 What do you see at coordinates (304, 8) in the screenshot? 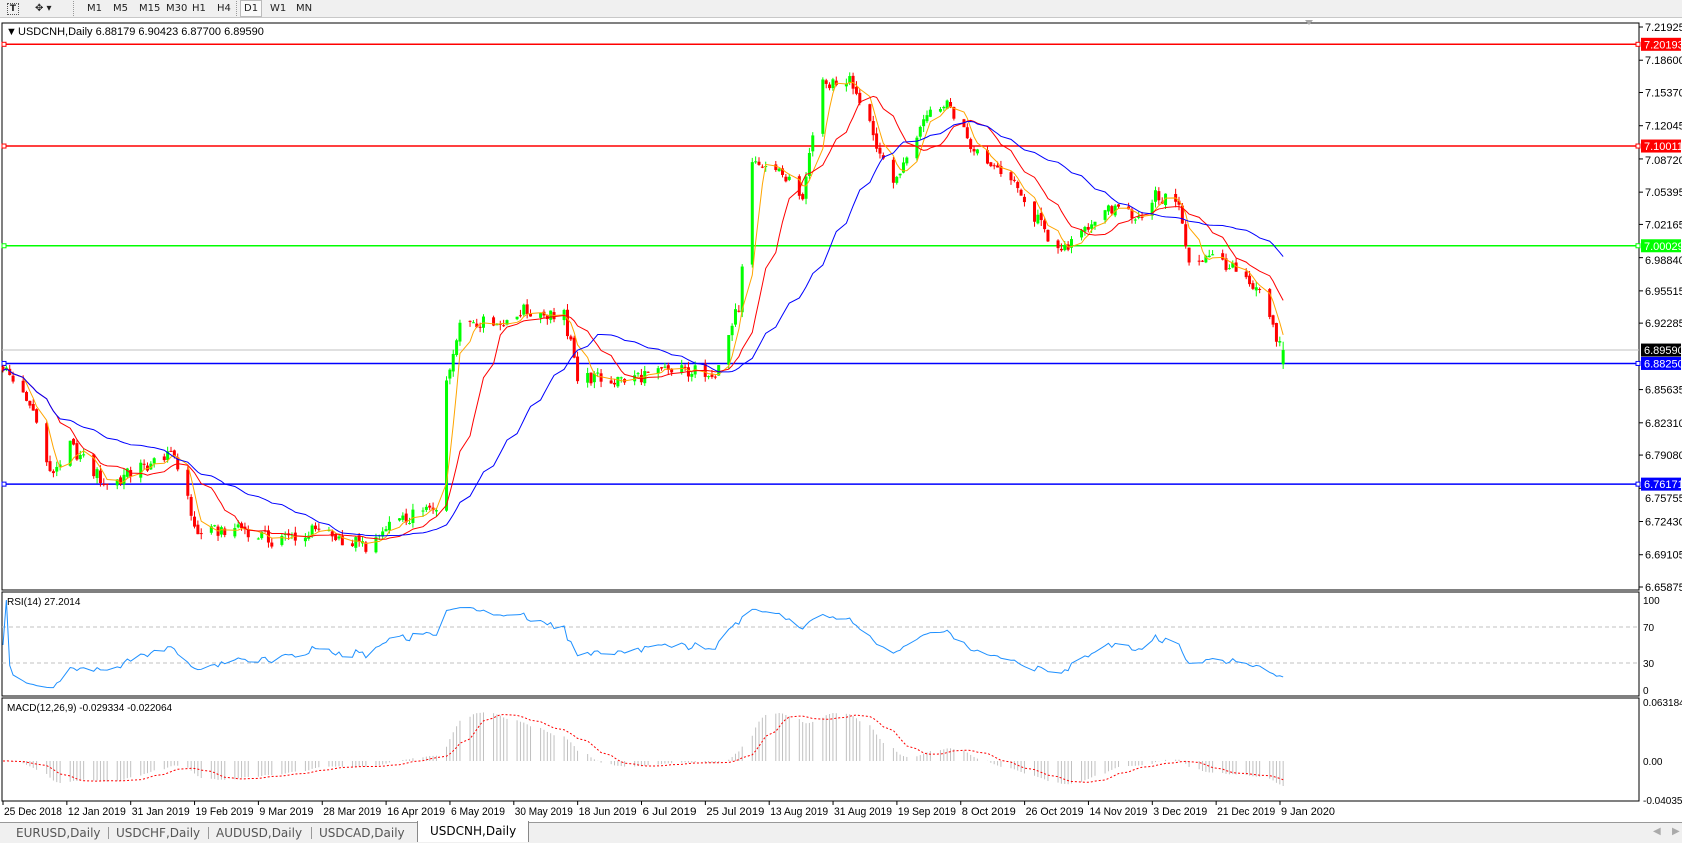
I see `timeframe-mn: MN` at bounding box center [304, 8].